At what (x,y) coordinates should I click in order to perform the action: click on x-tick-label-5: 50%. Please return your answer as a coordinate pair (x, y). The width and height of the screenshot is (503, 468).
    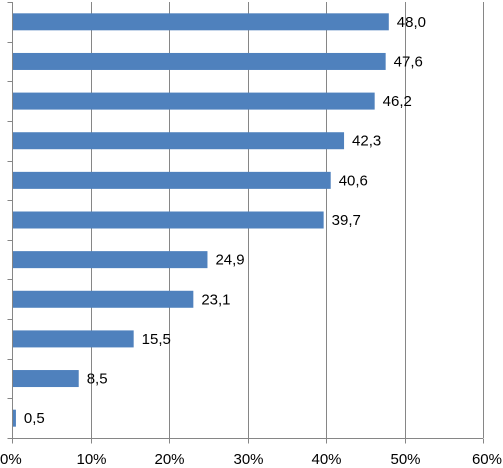
    Looking at the image, I should click on (405, 459).